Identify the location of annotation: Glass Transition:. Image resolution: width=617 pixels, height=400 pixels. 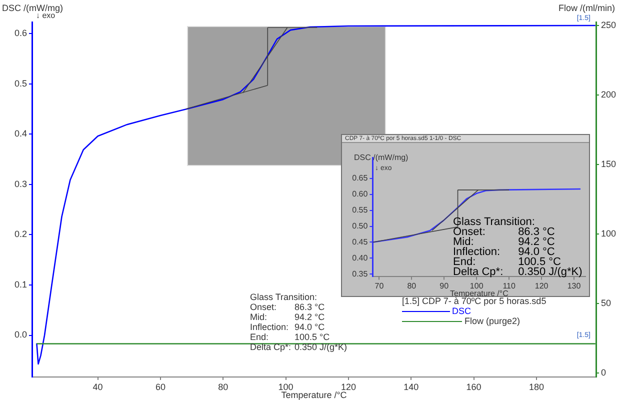
(284, 297).